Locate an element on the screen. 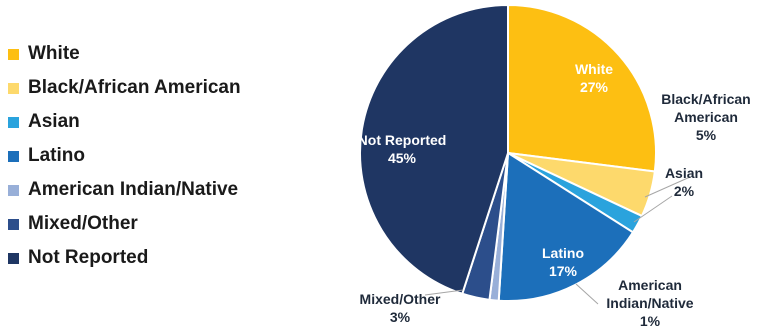 Image resolution: width=760 pixels, height=335 pixels. legend-item-not-reported: Not Reported is located at coordinates (138, 258).